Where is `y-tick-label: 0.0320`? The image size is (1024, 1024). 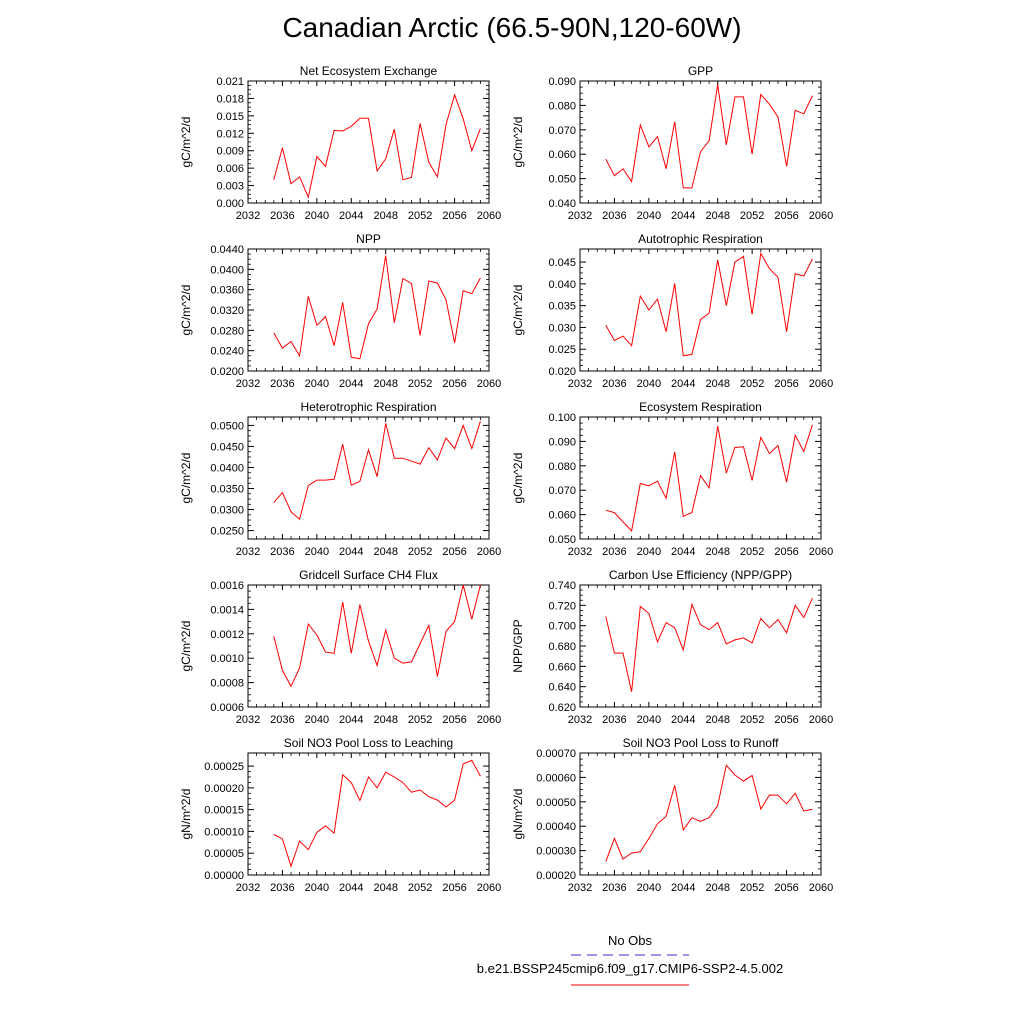 y-tick-label: 0.0320 is located at coordinates (227, 311).